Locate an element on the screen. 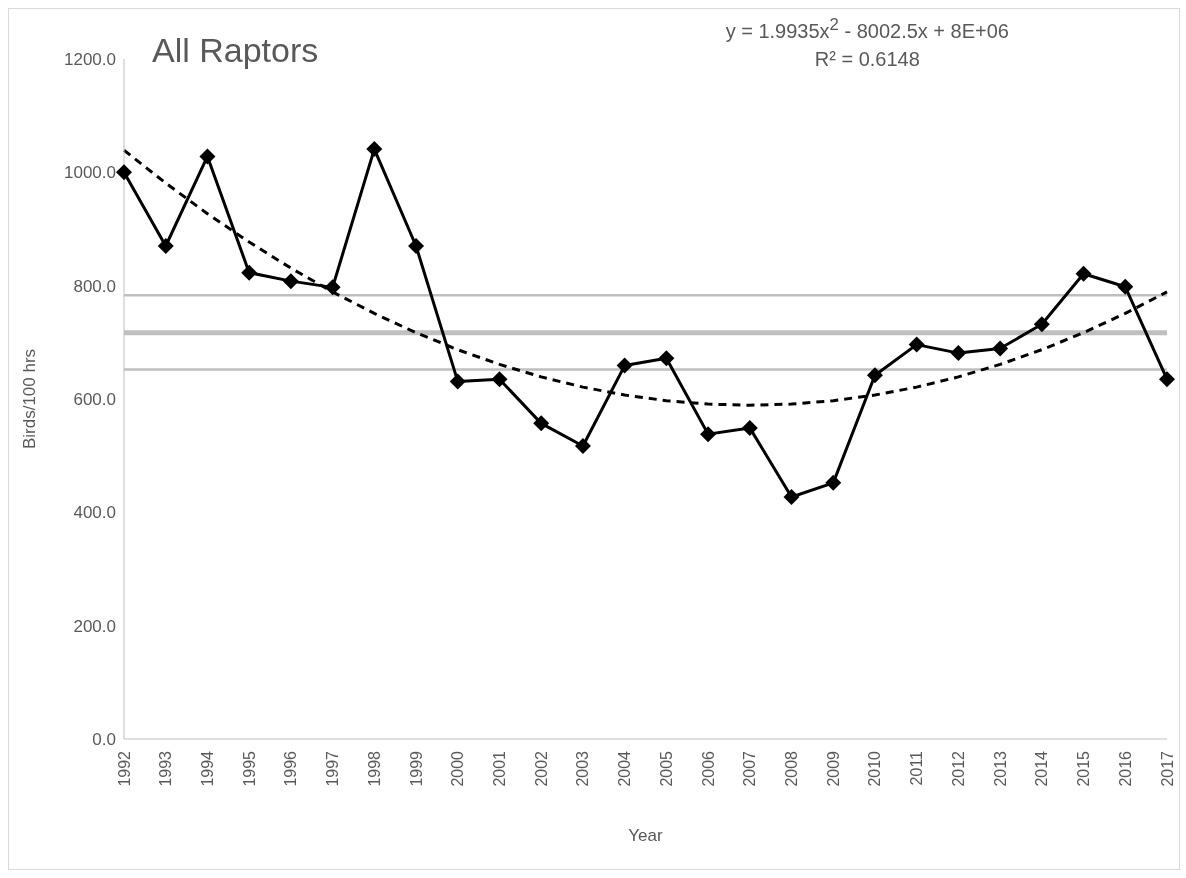 Image resolution: width=1186 pixels, height=878 pixels. x-tick-label: 2006 is located at coordinates (708, 768).